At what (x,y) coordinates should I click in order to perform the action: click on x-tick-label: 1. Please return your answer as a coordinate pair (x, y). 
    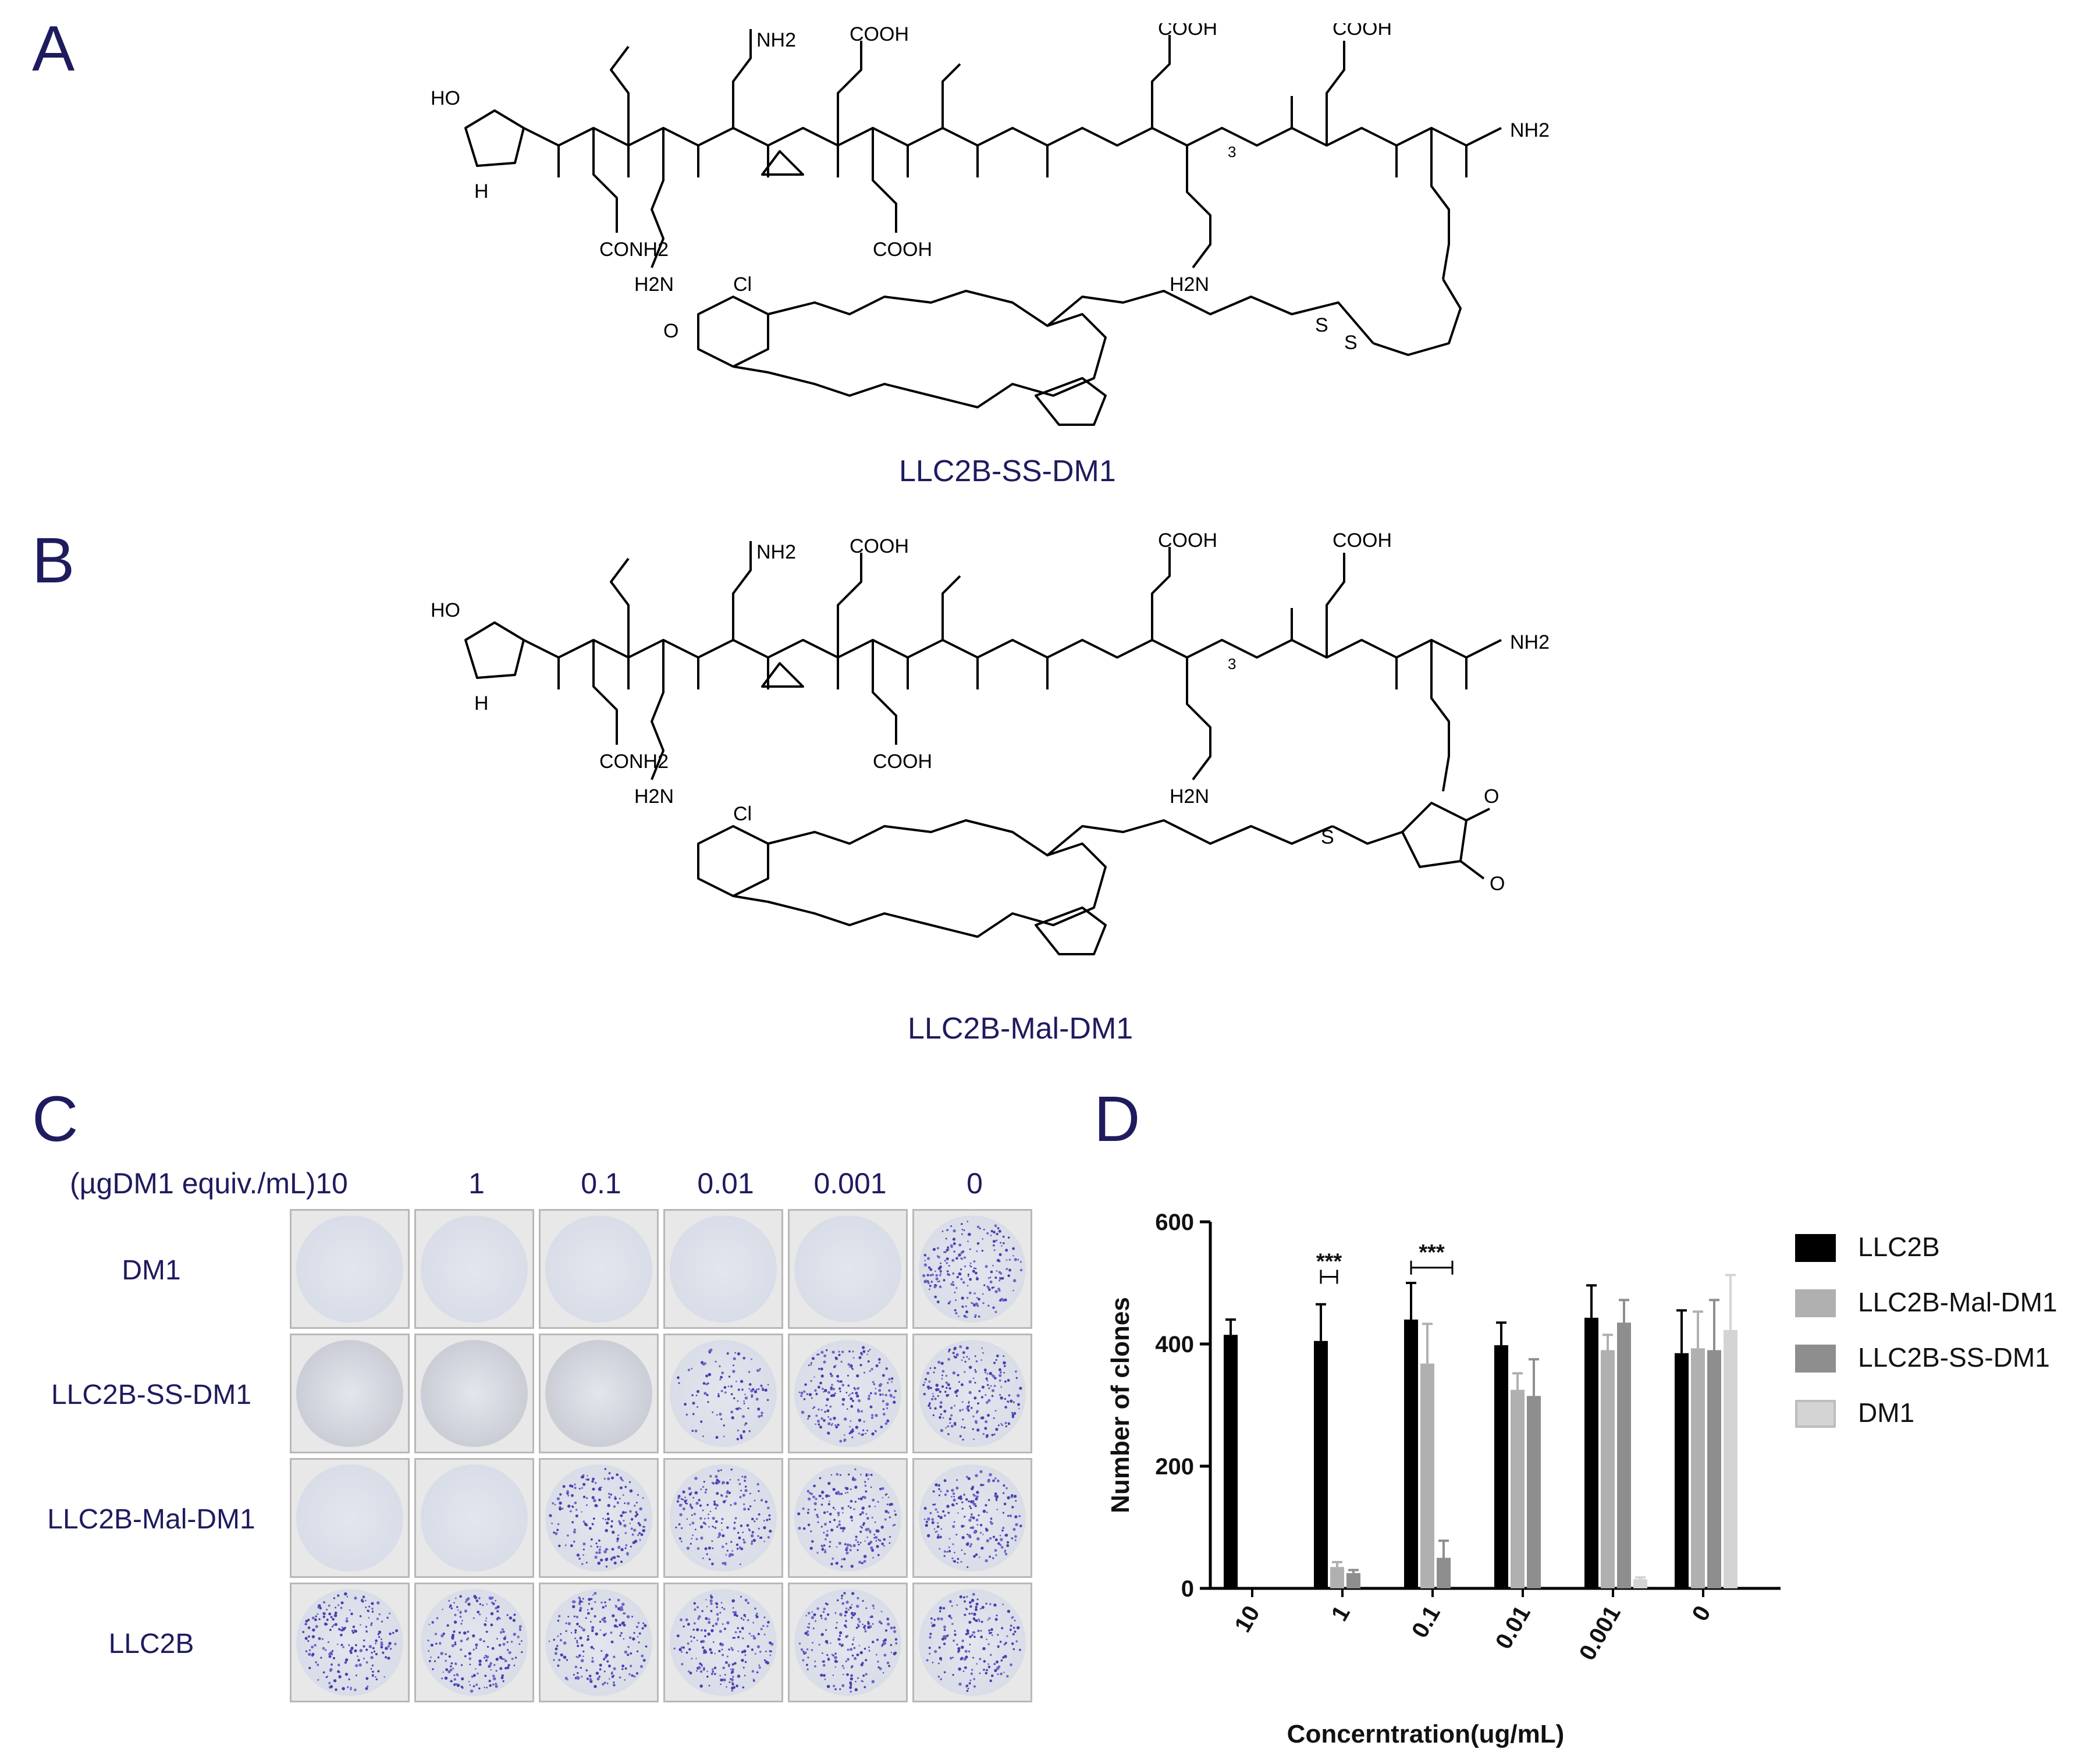
    Looking at the image, I should click on (1341, 1614).